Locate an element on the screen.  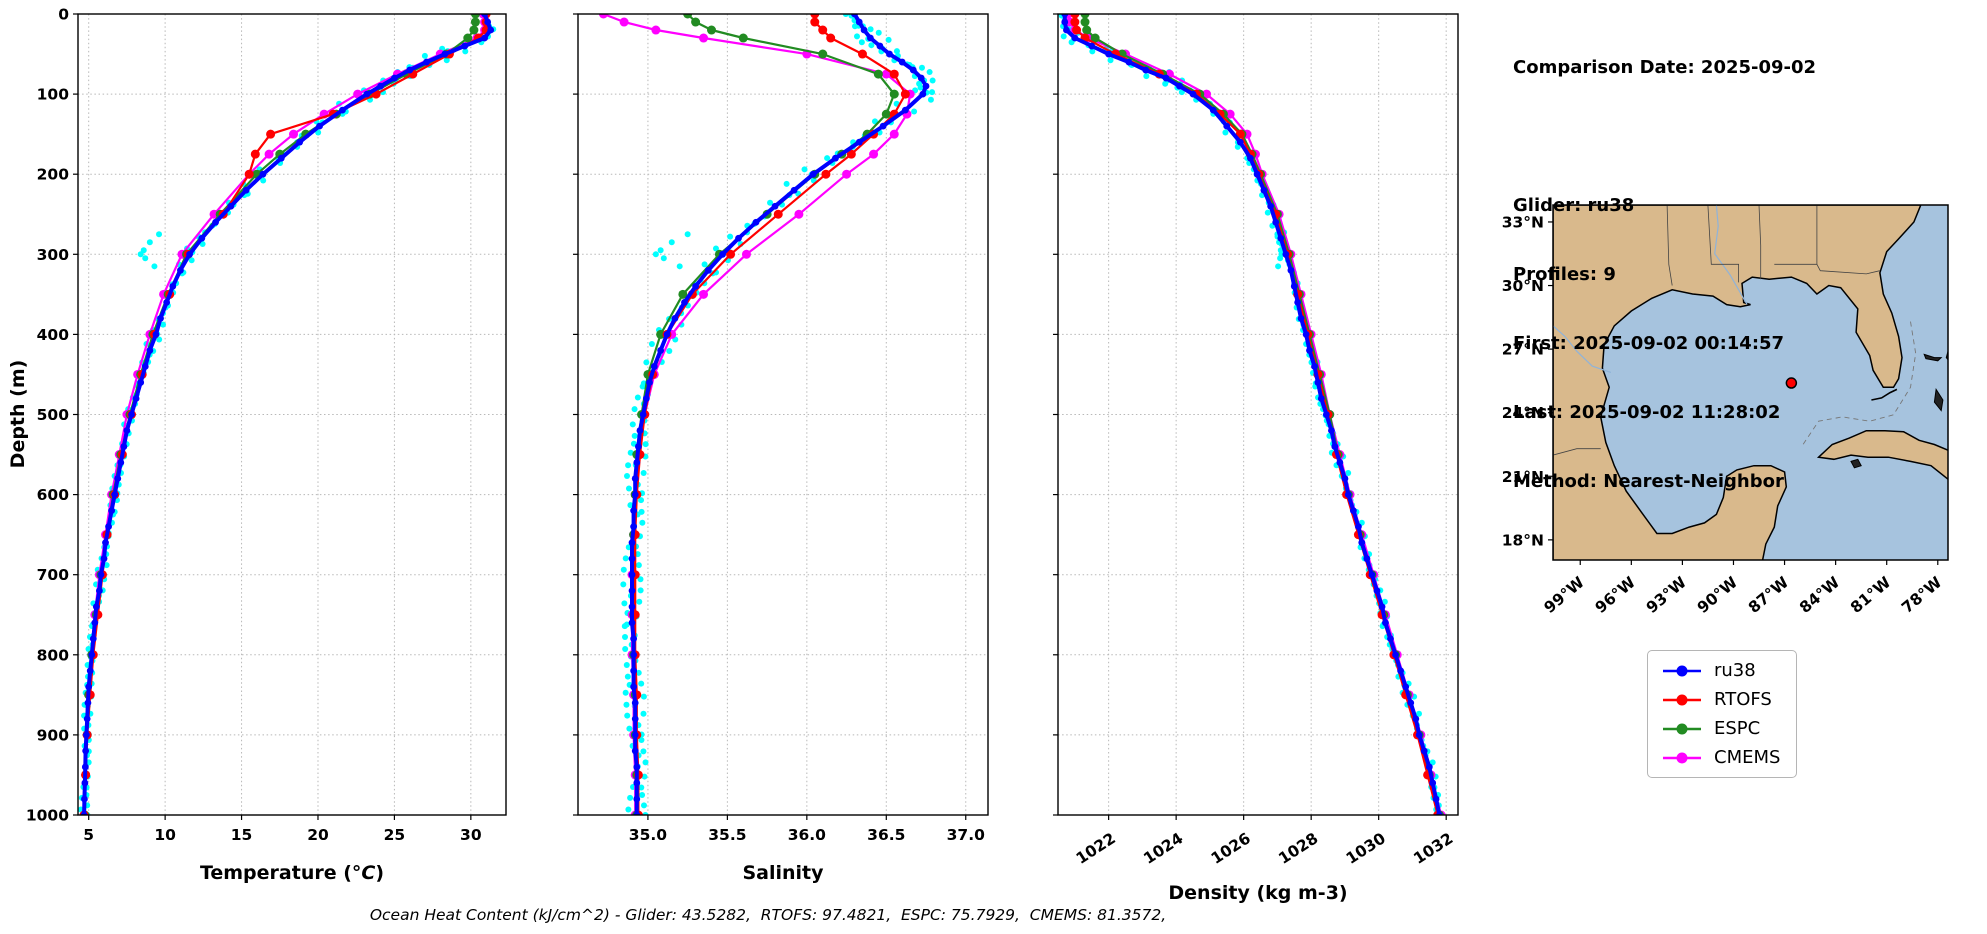
svg-text: 1030 is located at coordinates (1366, 848).